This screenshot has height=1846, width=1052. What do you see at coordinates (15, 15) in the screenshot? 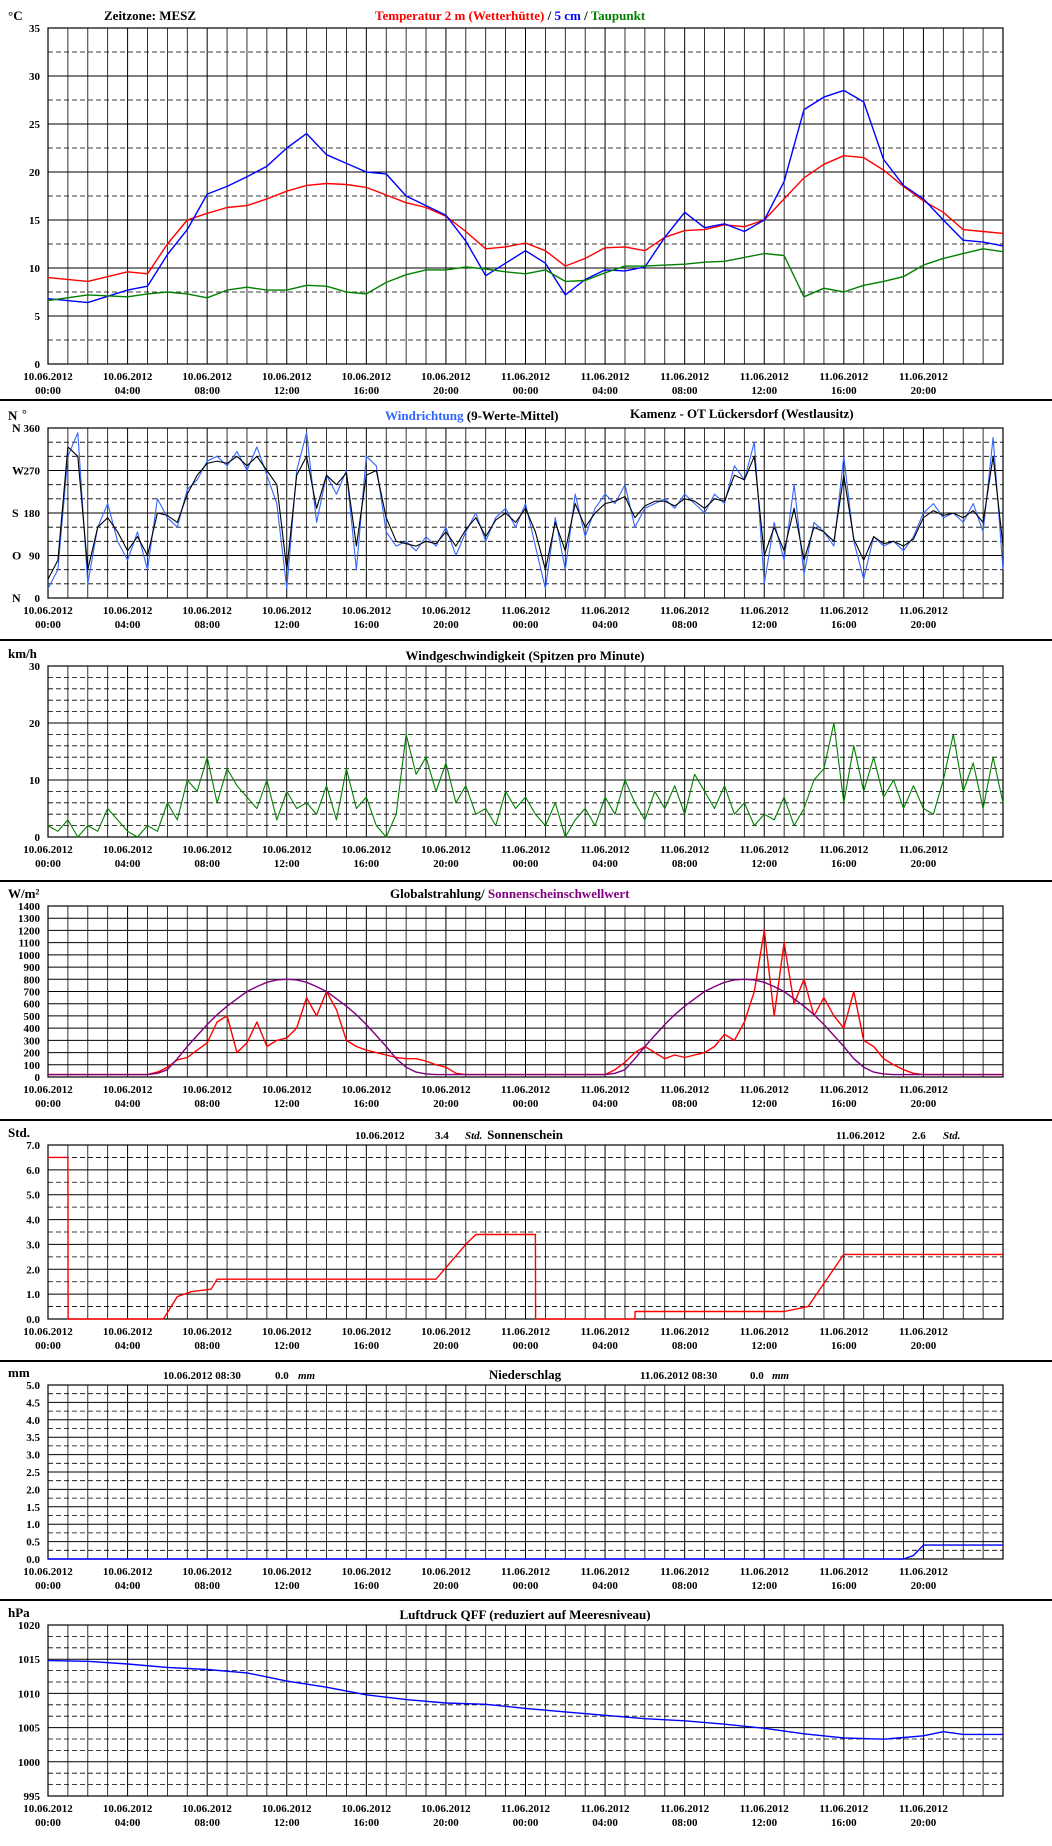
I see `unit-label: °C` at bounding box center [15, 15].